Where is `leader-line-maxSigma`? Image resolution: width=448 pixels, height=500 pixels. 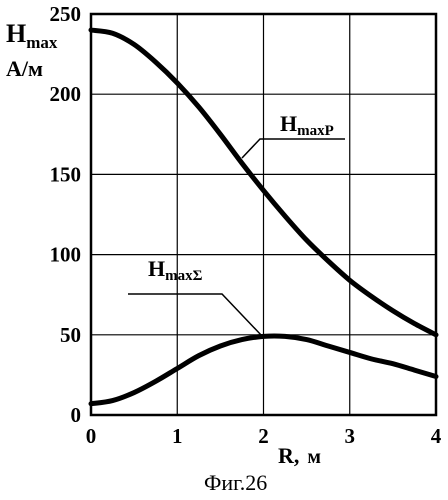
leader-line-maxSigma is located at coordinates (195, 315).